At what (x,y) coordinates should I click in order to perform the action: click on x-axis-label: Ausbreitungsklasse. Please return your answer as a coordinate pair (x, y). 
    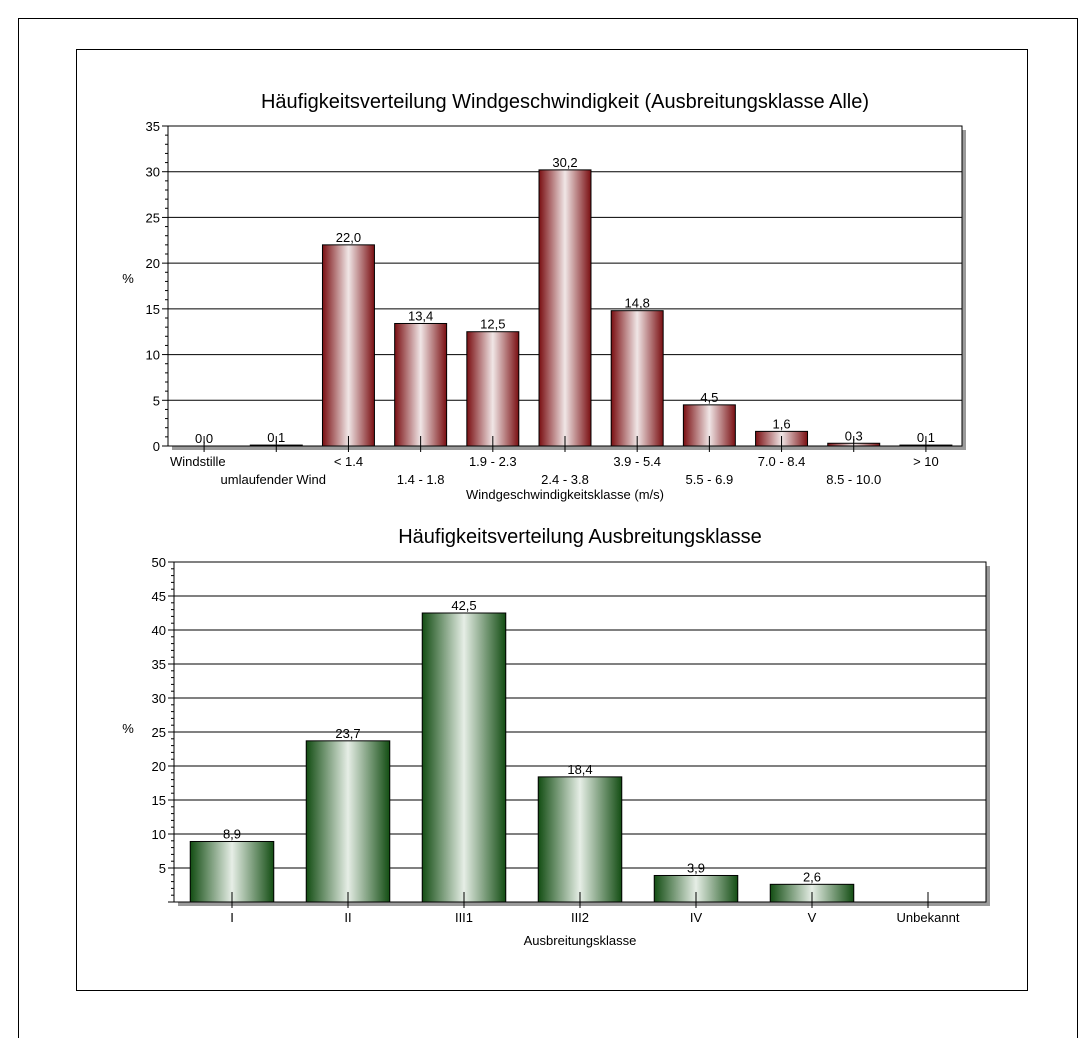
    Looking at the image, I should click on (580, 940).